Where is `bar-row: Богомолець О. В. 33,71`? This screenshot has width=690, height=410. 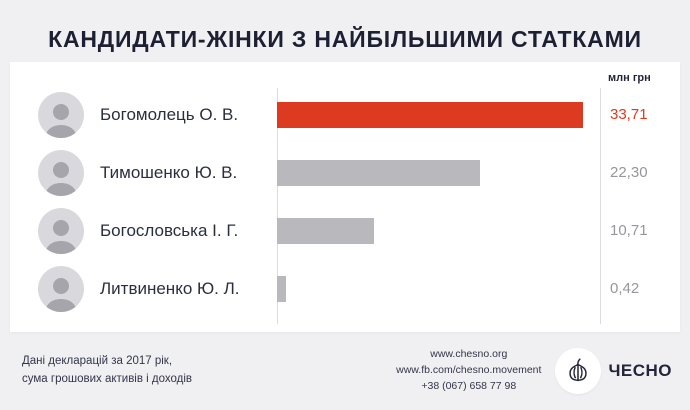
bar-row: Богомолець О. В. 33,71 is located at coordinates (345, 115).